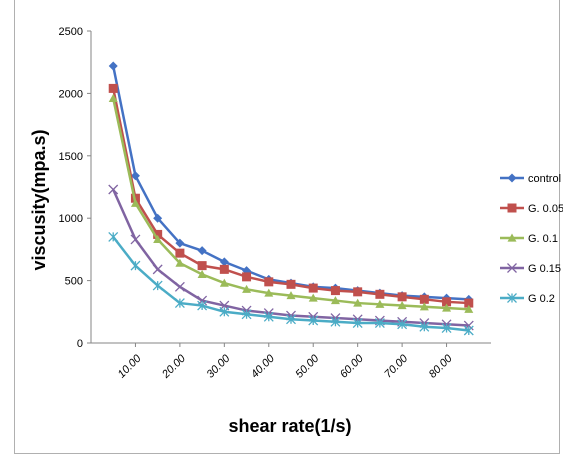  What do you see at coordinates (219, 366) in the screenshot?
I see `x-tick-label: 30.00` at bounding box center [219, 366].